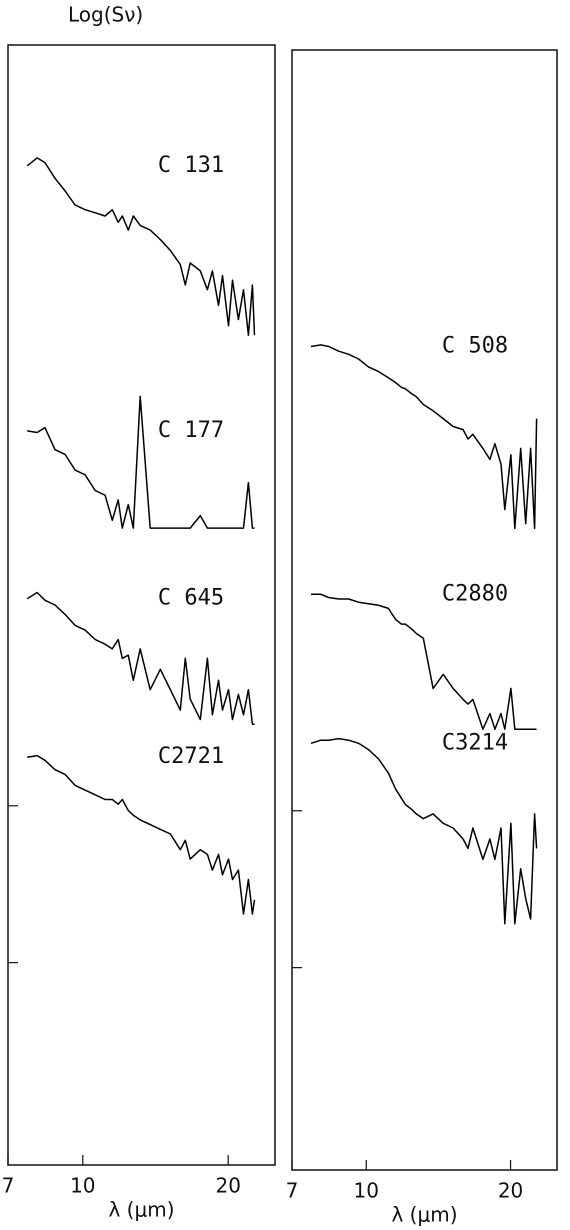 This screenshot has width=570, height=1230. Describe the element at coordinates (475, 742) in the screenshot. I see `spectrum-label: C3214` at that location.